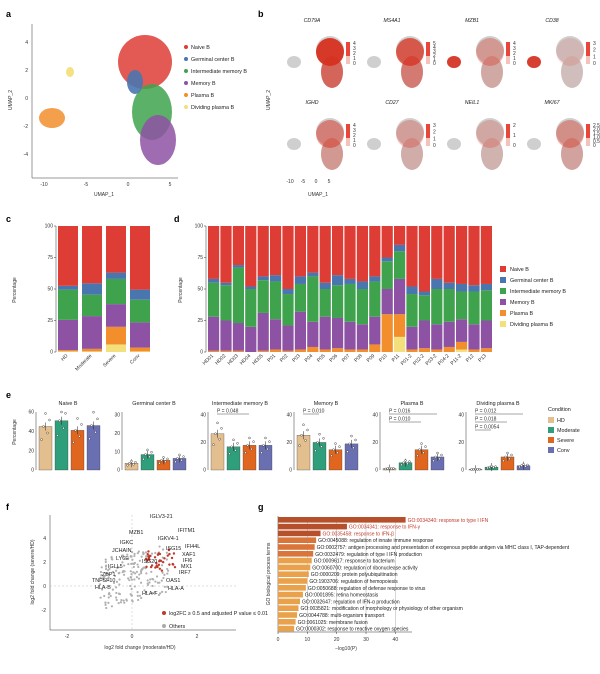 This screenshot has height=674, width=600. I want to click on x-tick-label: P08, so click(358, 358).